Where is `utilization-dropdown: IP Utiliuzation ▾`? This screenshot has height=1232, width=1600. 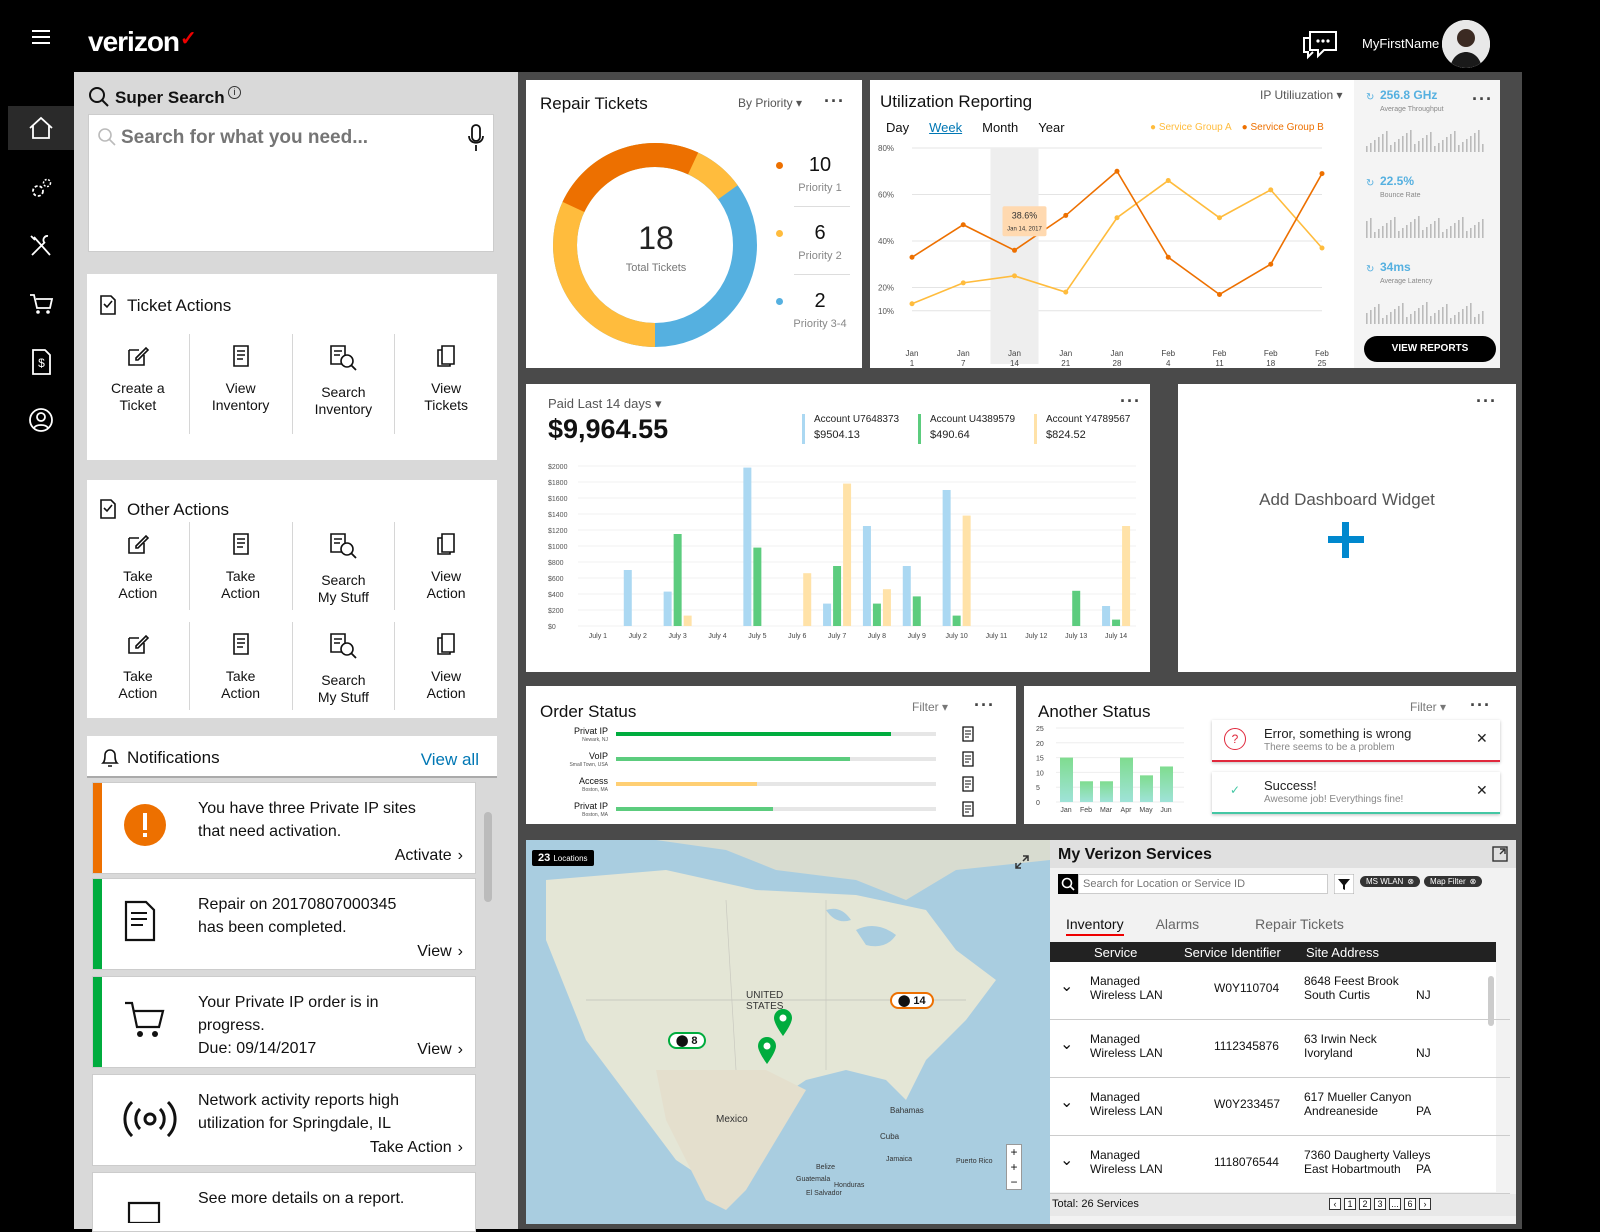
utilization-dropdown: IP Utiliuzation ▾ is located at coordinates (1301, 95).